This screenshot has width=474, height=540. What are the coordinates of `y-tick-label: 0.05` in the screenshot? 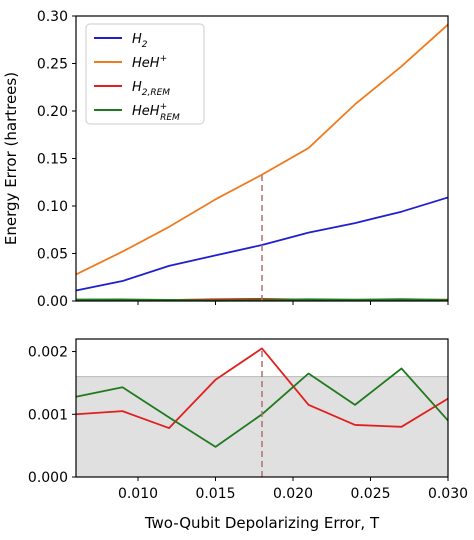 It's located at (52, 255).